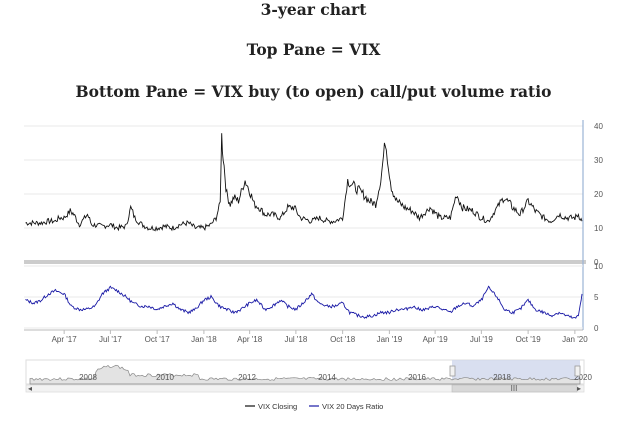 The width and height of the screenshot is (627, 425). What do you see at coordinates (598, 126) in the screenshot?
I see `top-y-tick-label: 40` at bounding box center [598, 126].